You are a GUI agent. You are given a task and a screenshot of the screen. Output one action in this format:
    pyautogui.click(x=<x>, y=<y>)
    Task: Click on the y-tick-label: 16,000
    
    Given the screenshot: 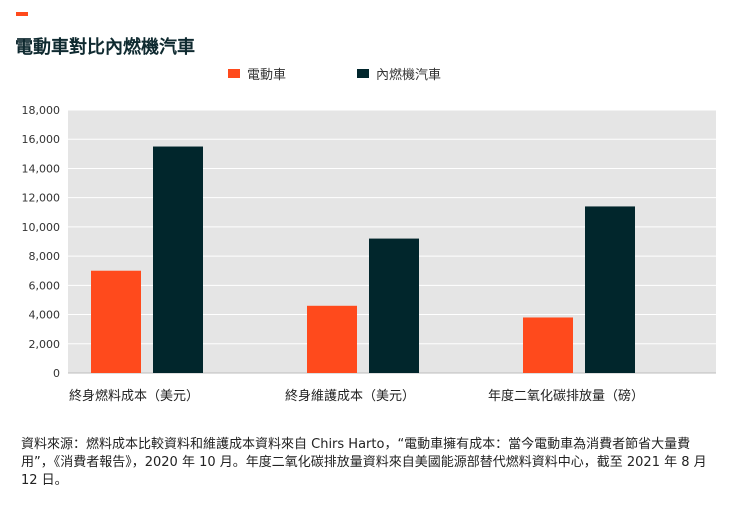 What is the action you would take?
    pyautogui.click(x=41, y=139)
    